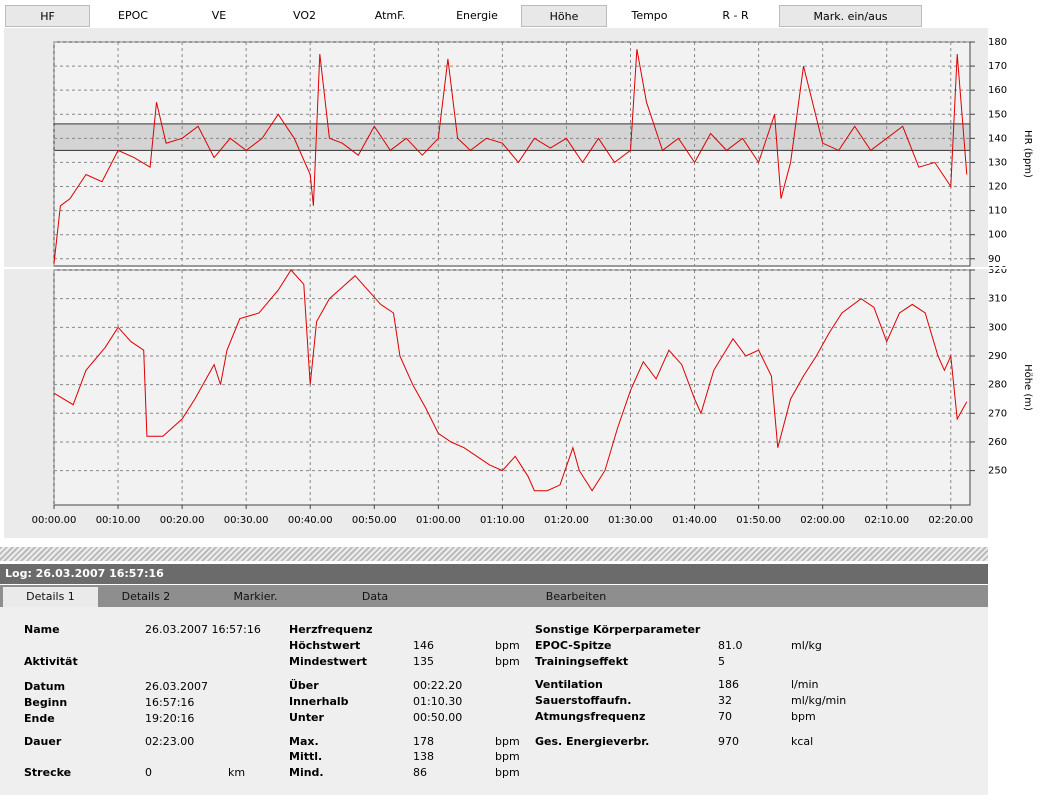 The height and width of the screenshot is (800, 1051). Describe the element at coordinates (219, 15) in the screenshot. I see `tab: VE` at that location.